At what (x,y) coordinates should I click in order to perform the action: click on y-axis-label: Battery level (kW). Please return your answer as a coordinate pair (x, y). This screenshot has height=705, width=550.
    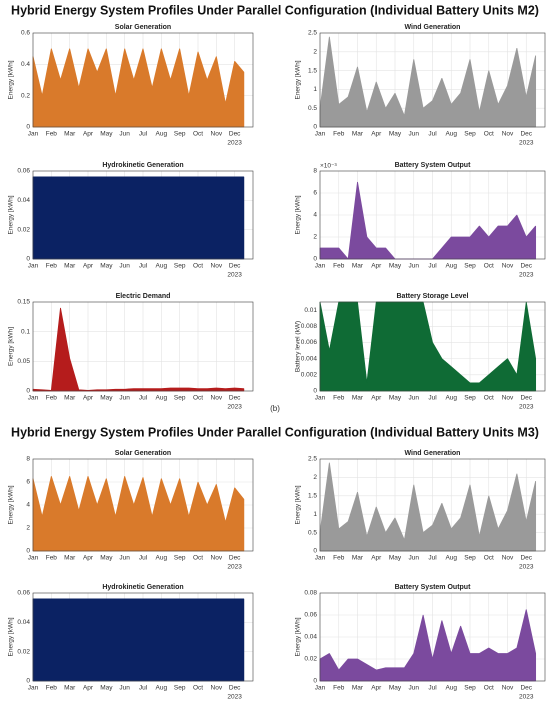
    Looking at the image, I should click on (298, 346).